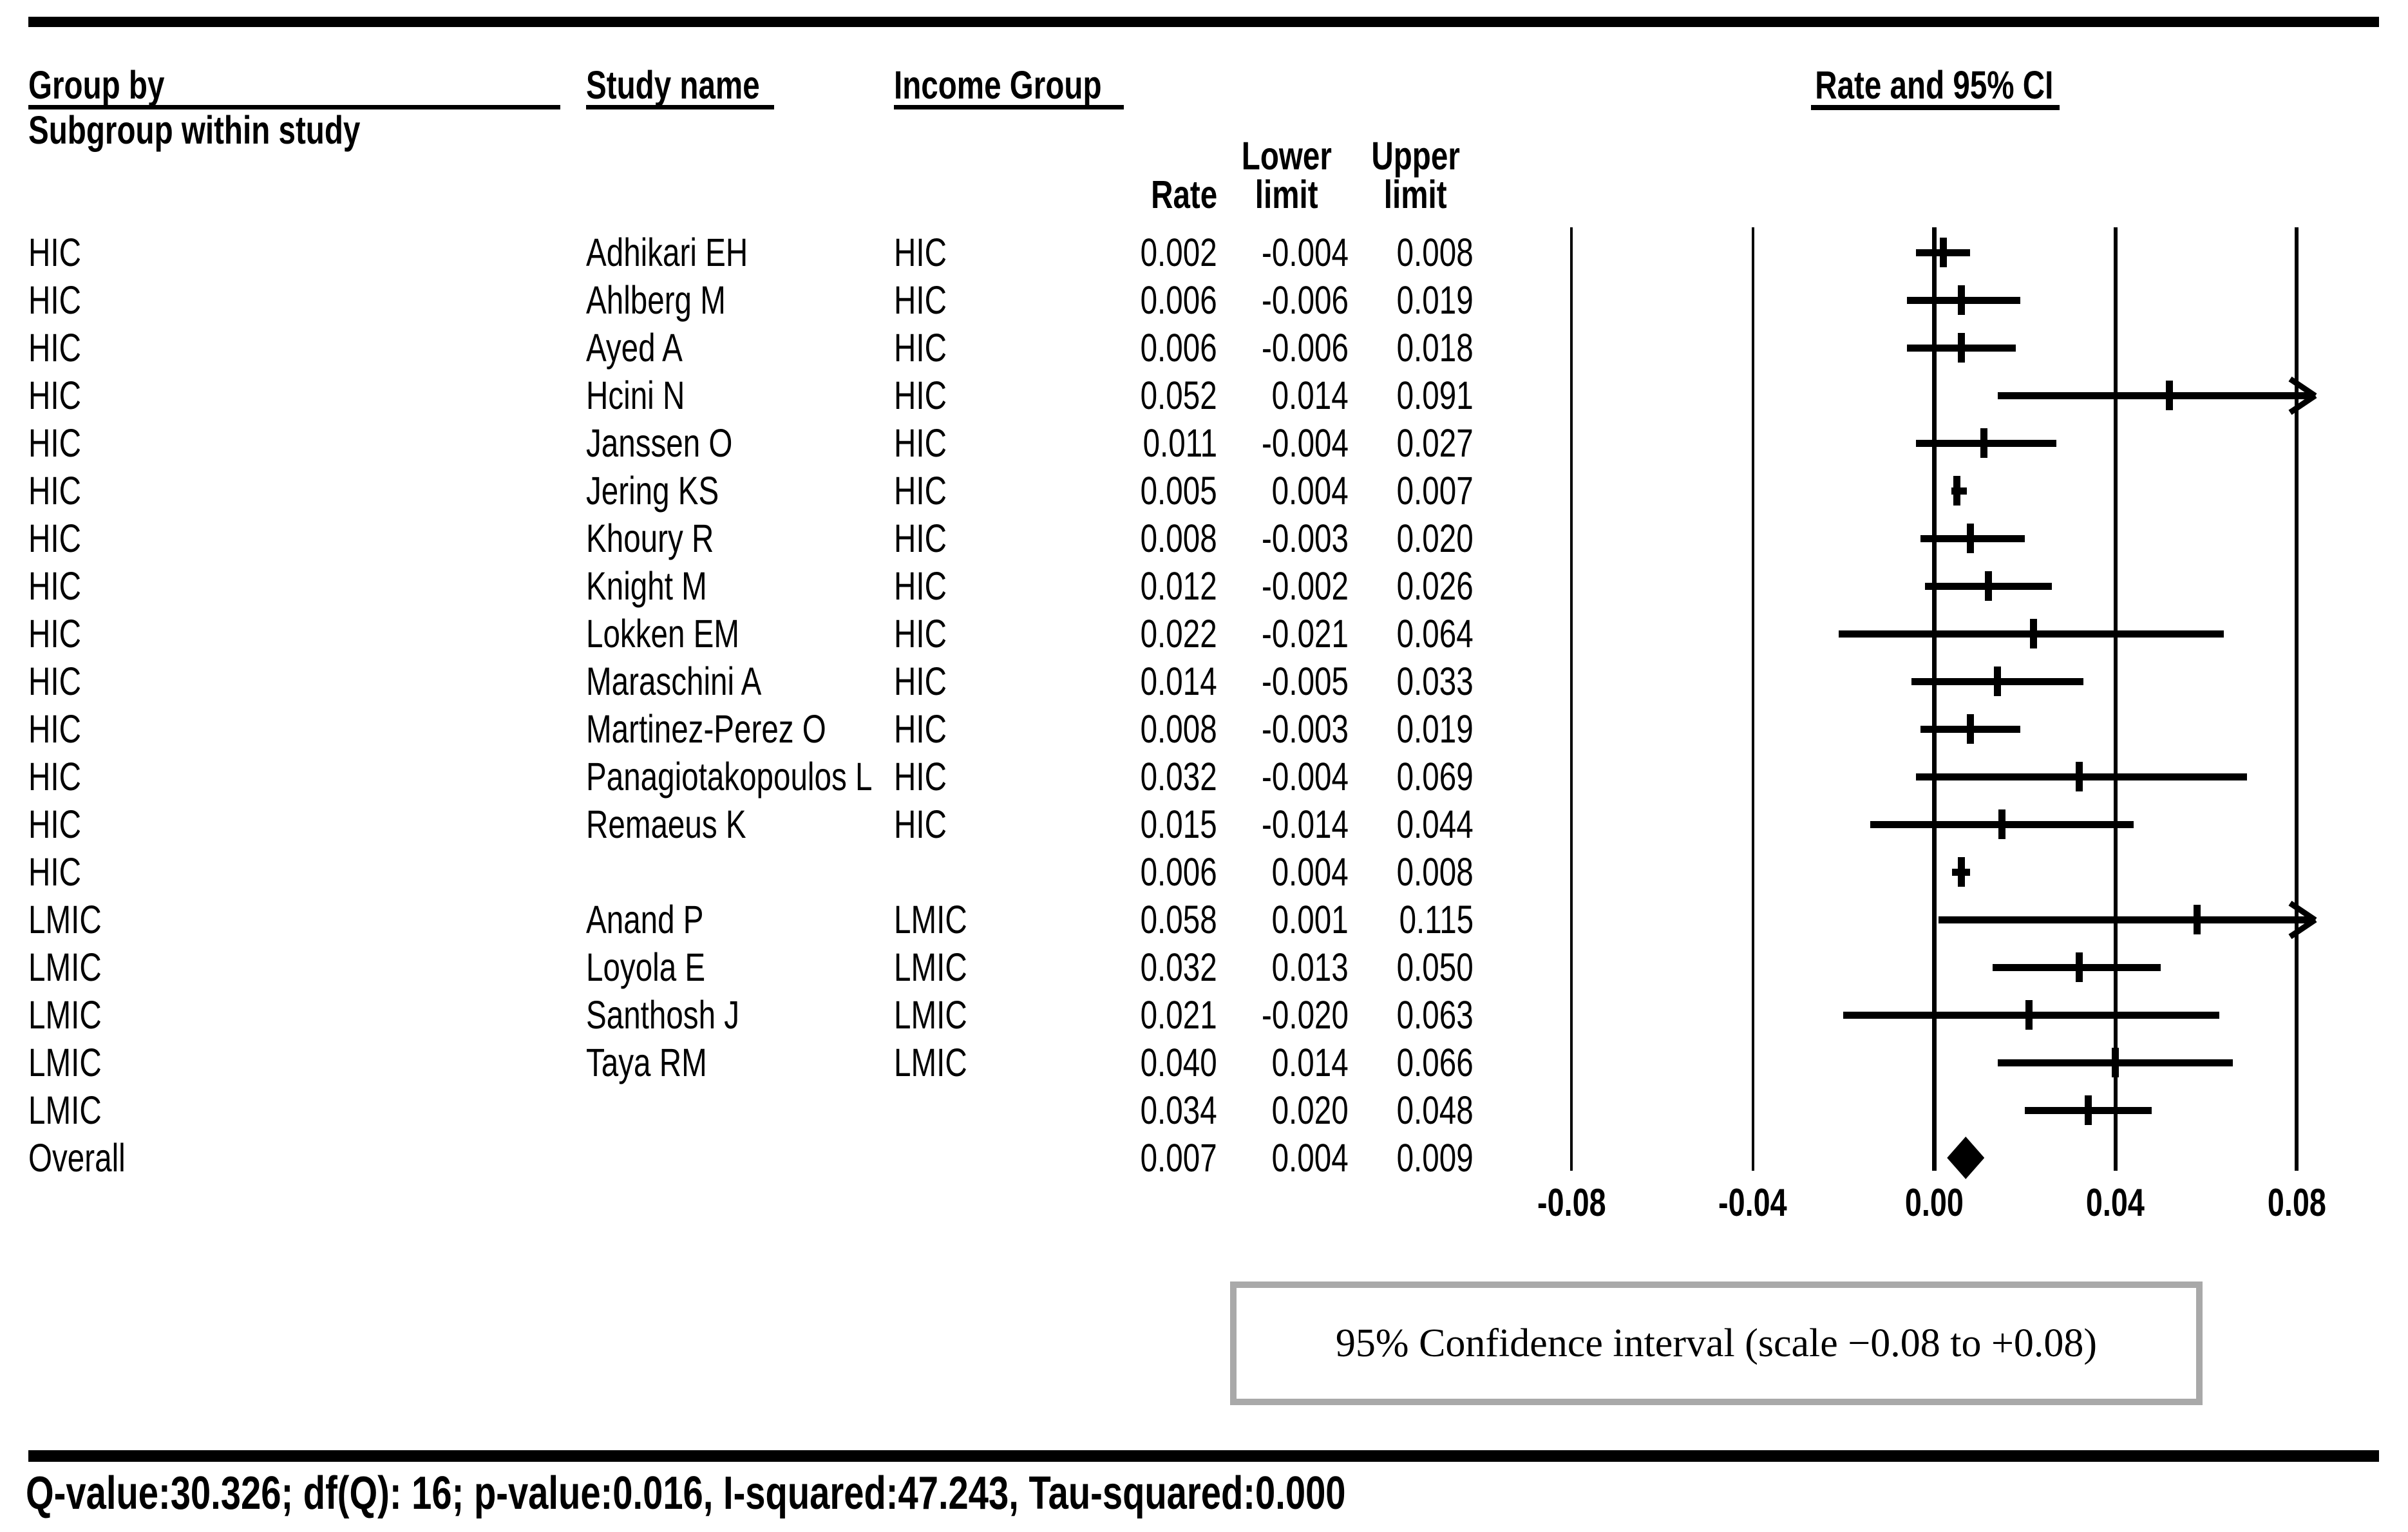 The height and width of the screenshot is (1532, 2408). What do you see at coordinates (753, 491) in the screenshot?
I see `study-cell: Jering KS` at bounding box center [753, 491].